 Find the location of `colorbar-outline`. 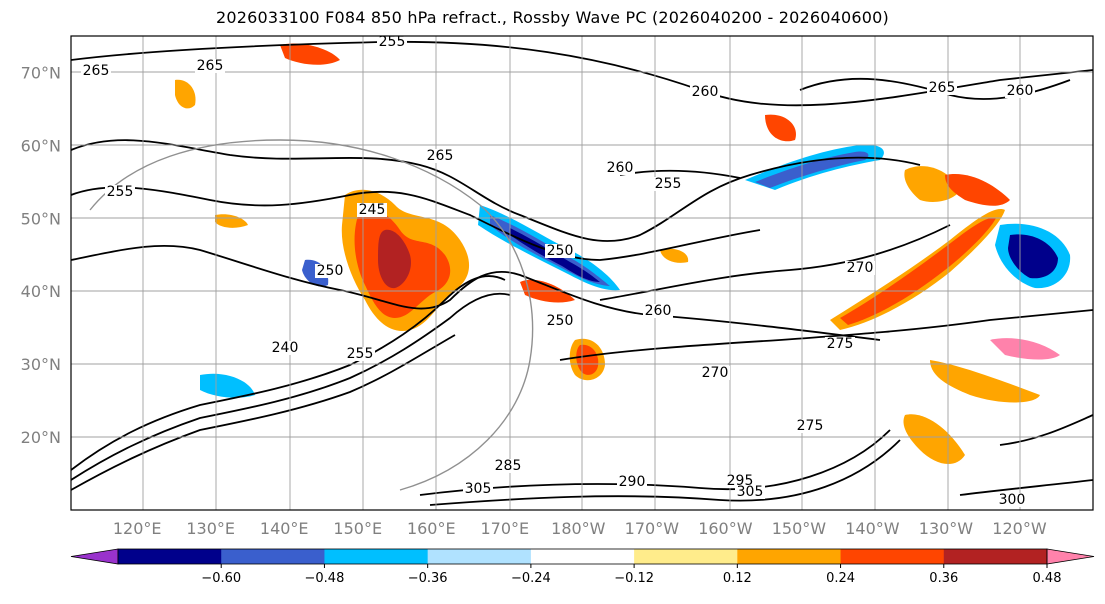

colorbar-outline is located at coordinates (582, 556).